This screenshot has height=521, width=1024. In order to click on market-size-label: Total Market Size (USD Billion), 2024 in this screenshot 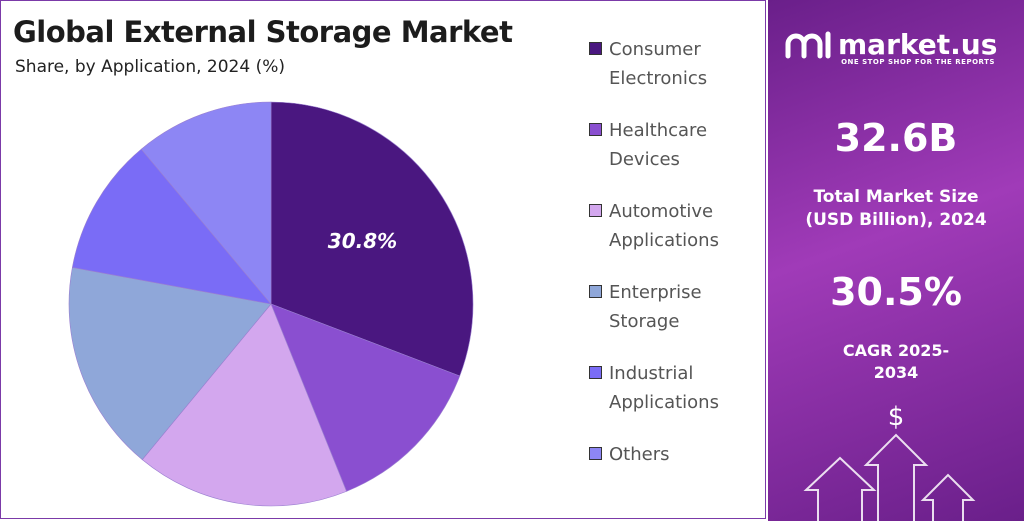, I will do `click(896, 208)`.